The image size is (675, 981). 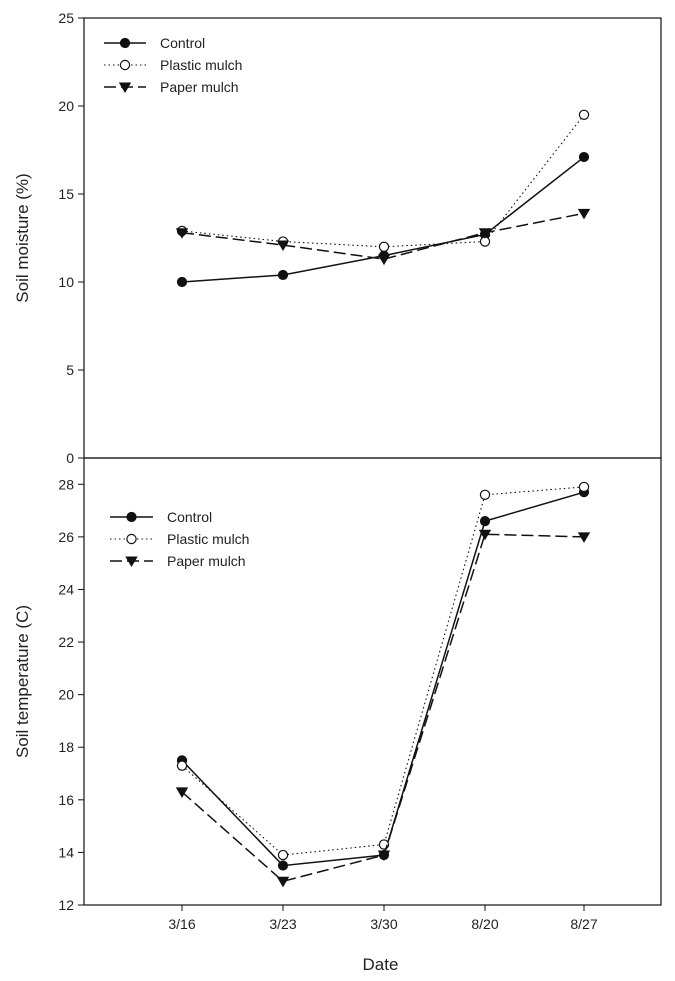 What do you see at coordinates (66, 905) in the screenshot?
I see `y-tick-label-2: 12` at bounding box center [66, 905].